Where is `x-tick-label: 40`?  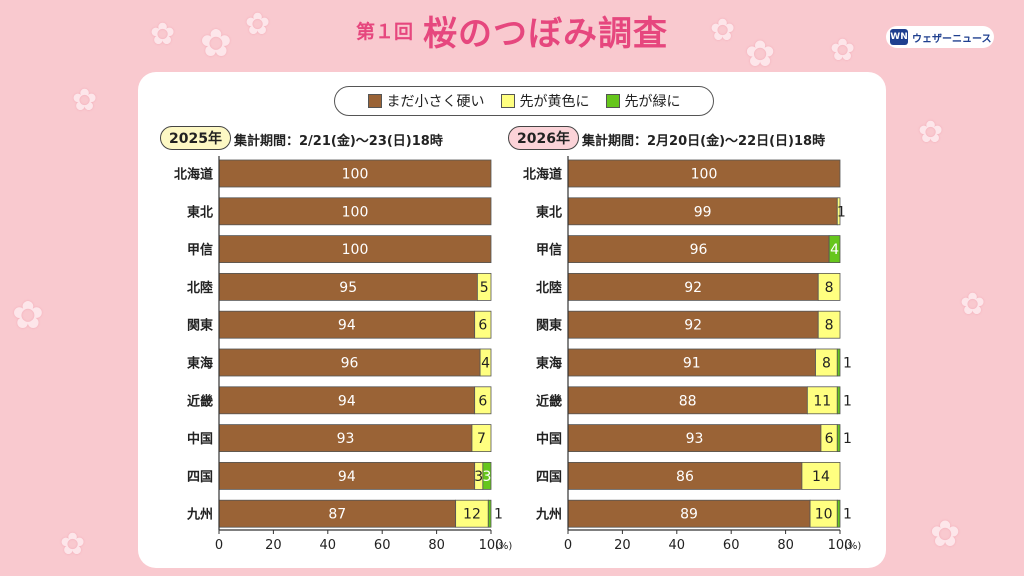 x-tick-label: 40 is located at coordinates (328, 545).